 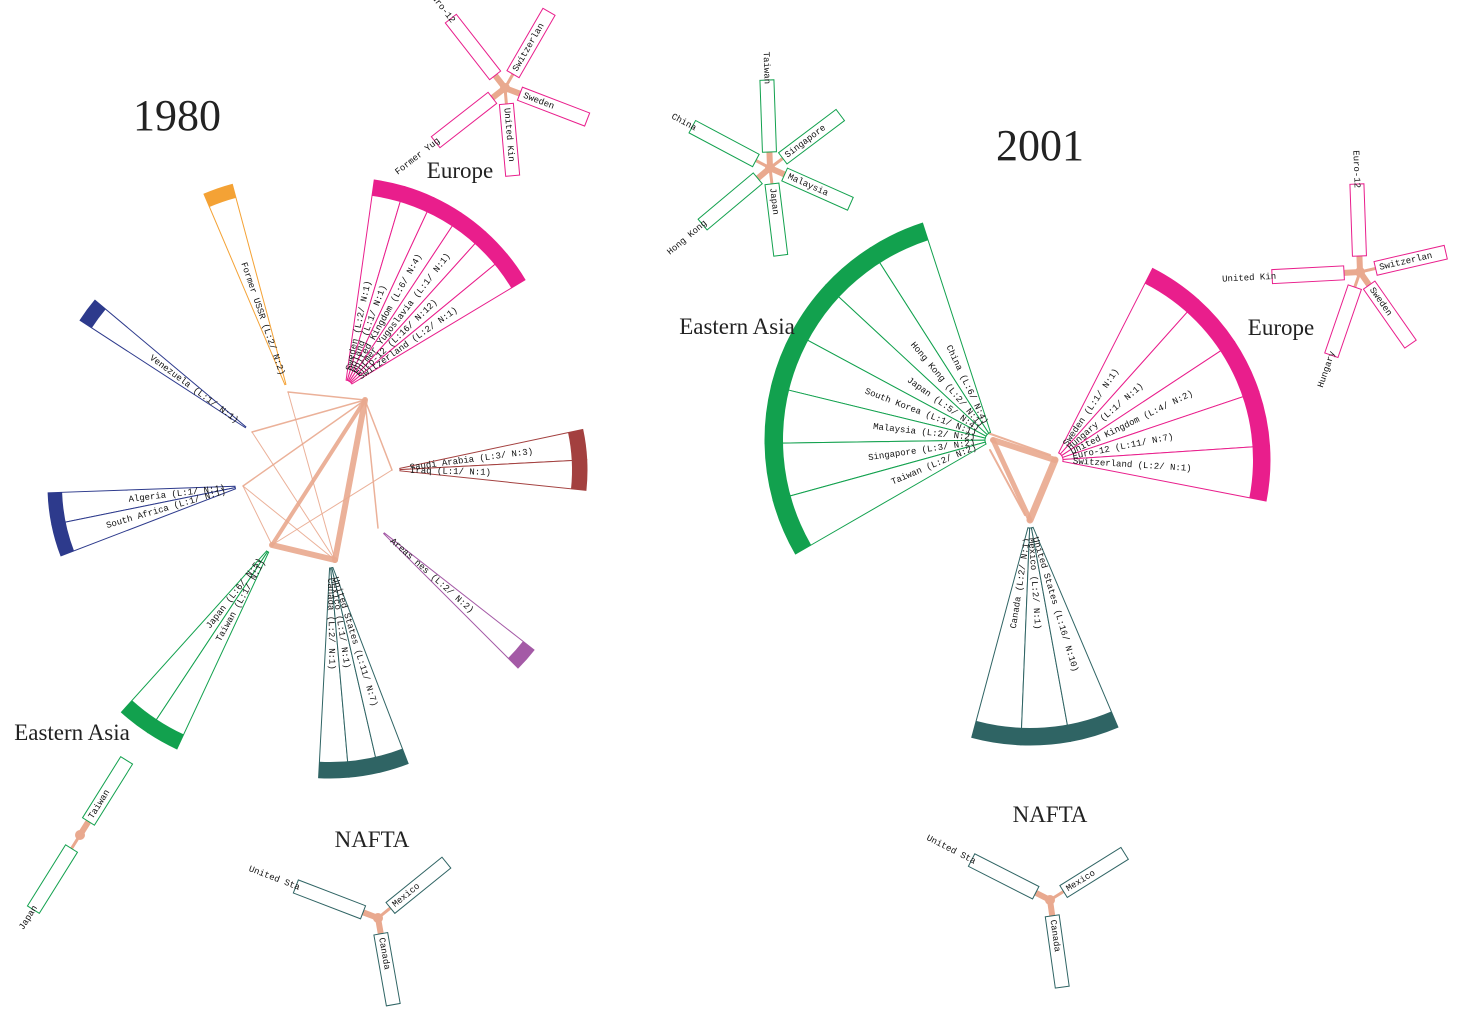 What do you see at coordinates (432, 575) in the screenshot?
I see `item-label: Areas nes (L:2/ N:2)` at bounding box center [432, 575].